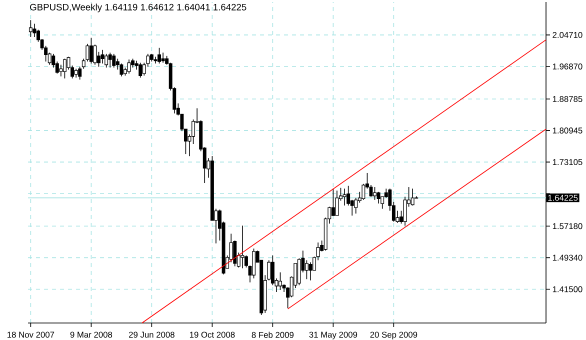 This screenshot has width=586, height=340. What do you see at coordinates (138, 8) in the screenshot?
I see `chart-title: GBPUSD,Weekly 1.64119 1.64612 1.64041 1.64225` at bounding box center [138, 8].